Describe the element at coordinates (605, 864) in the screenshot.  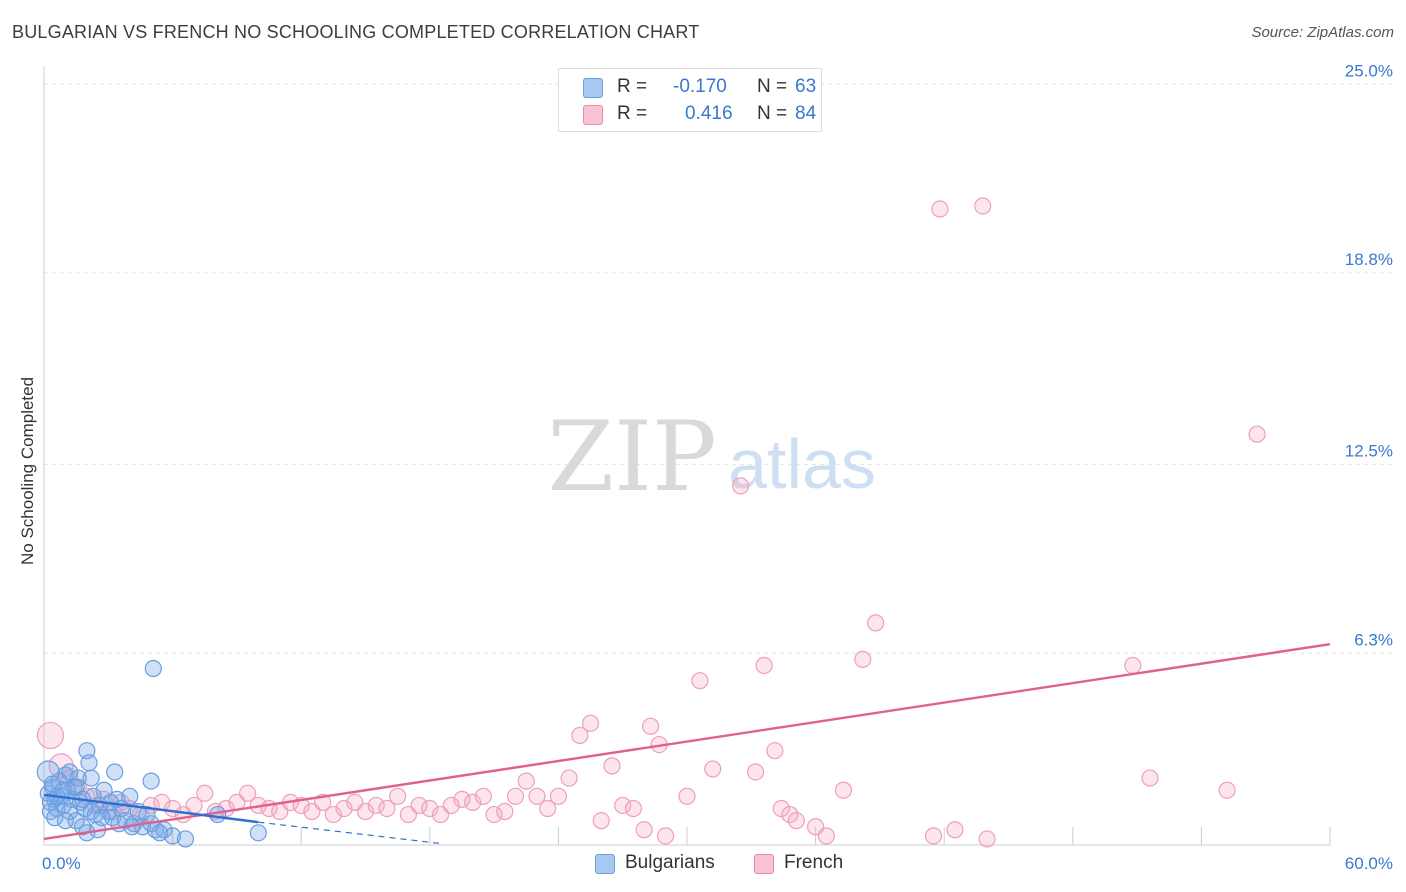
I see `series-swatch-bulgarians` at that location.